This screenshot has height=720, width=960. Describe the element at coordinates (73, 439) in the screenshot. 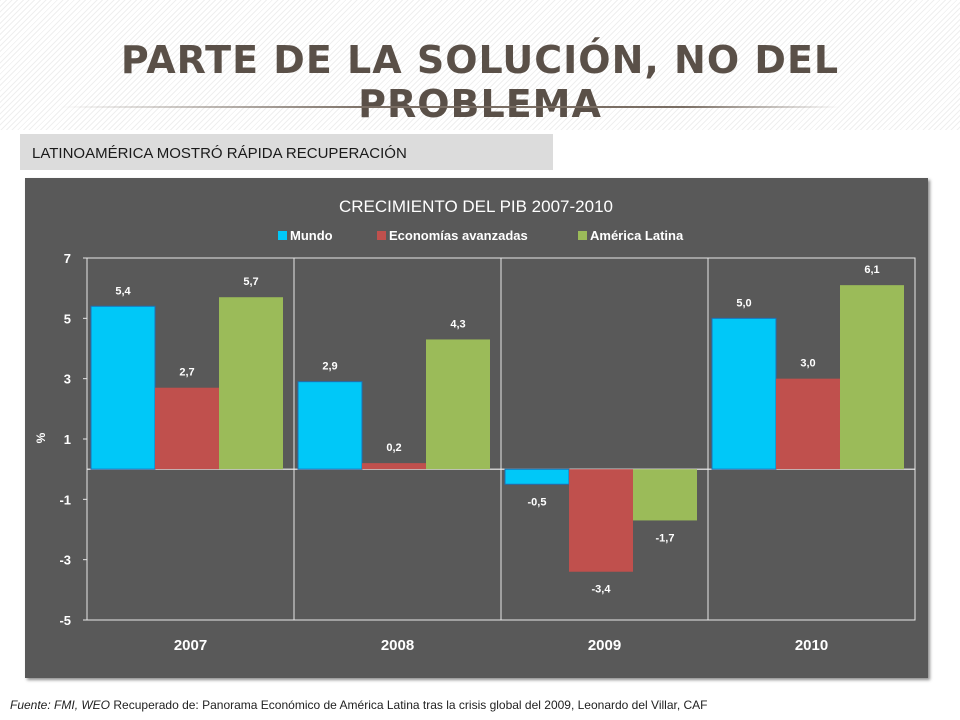

I see `y-axis-ticks: 7 5 3 1 -1 -3 -5` at that location.